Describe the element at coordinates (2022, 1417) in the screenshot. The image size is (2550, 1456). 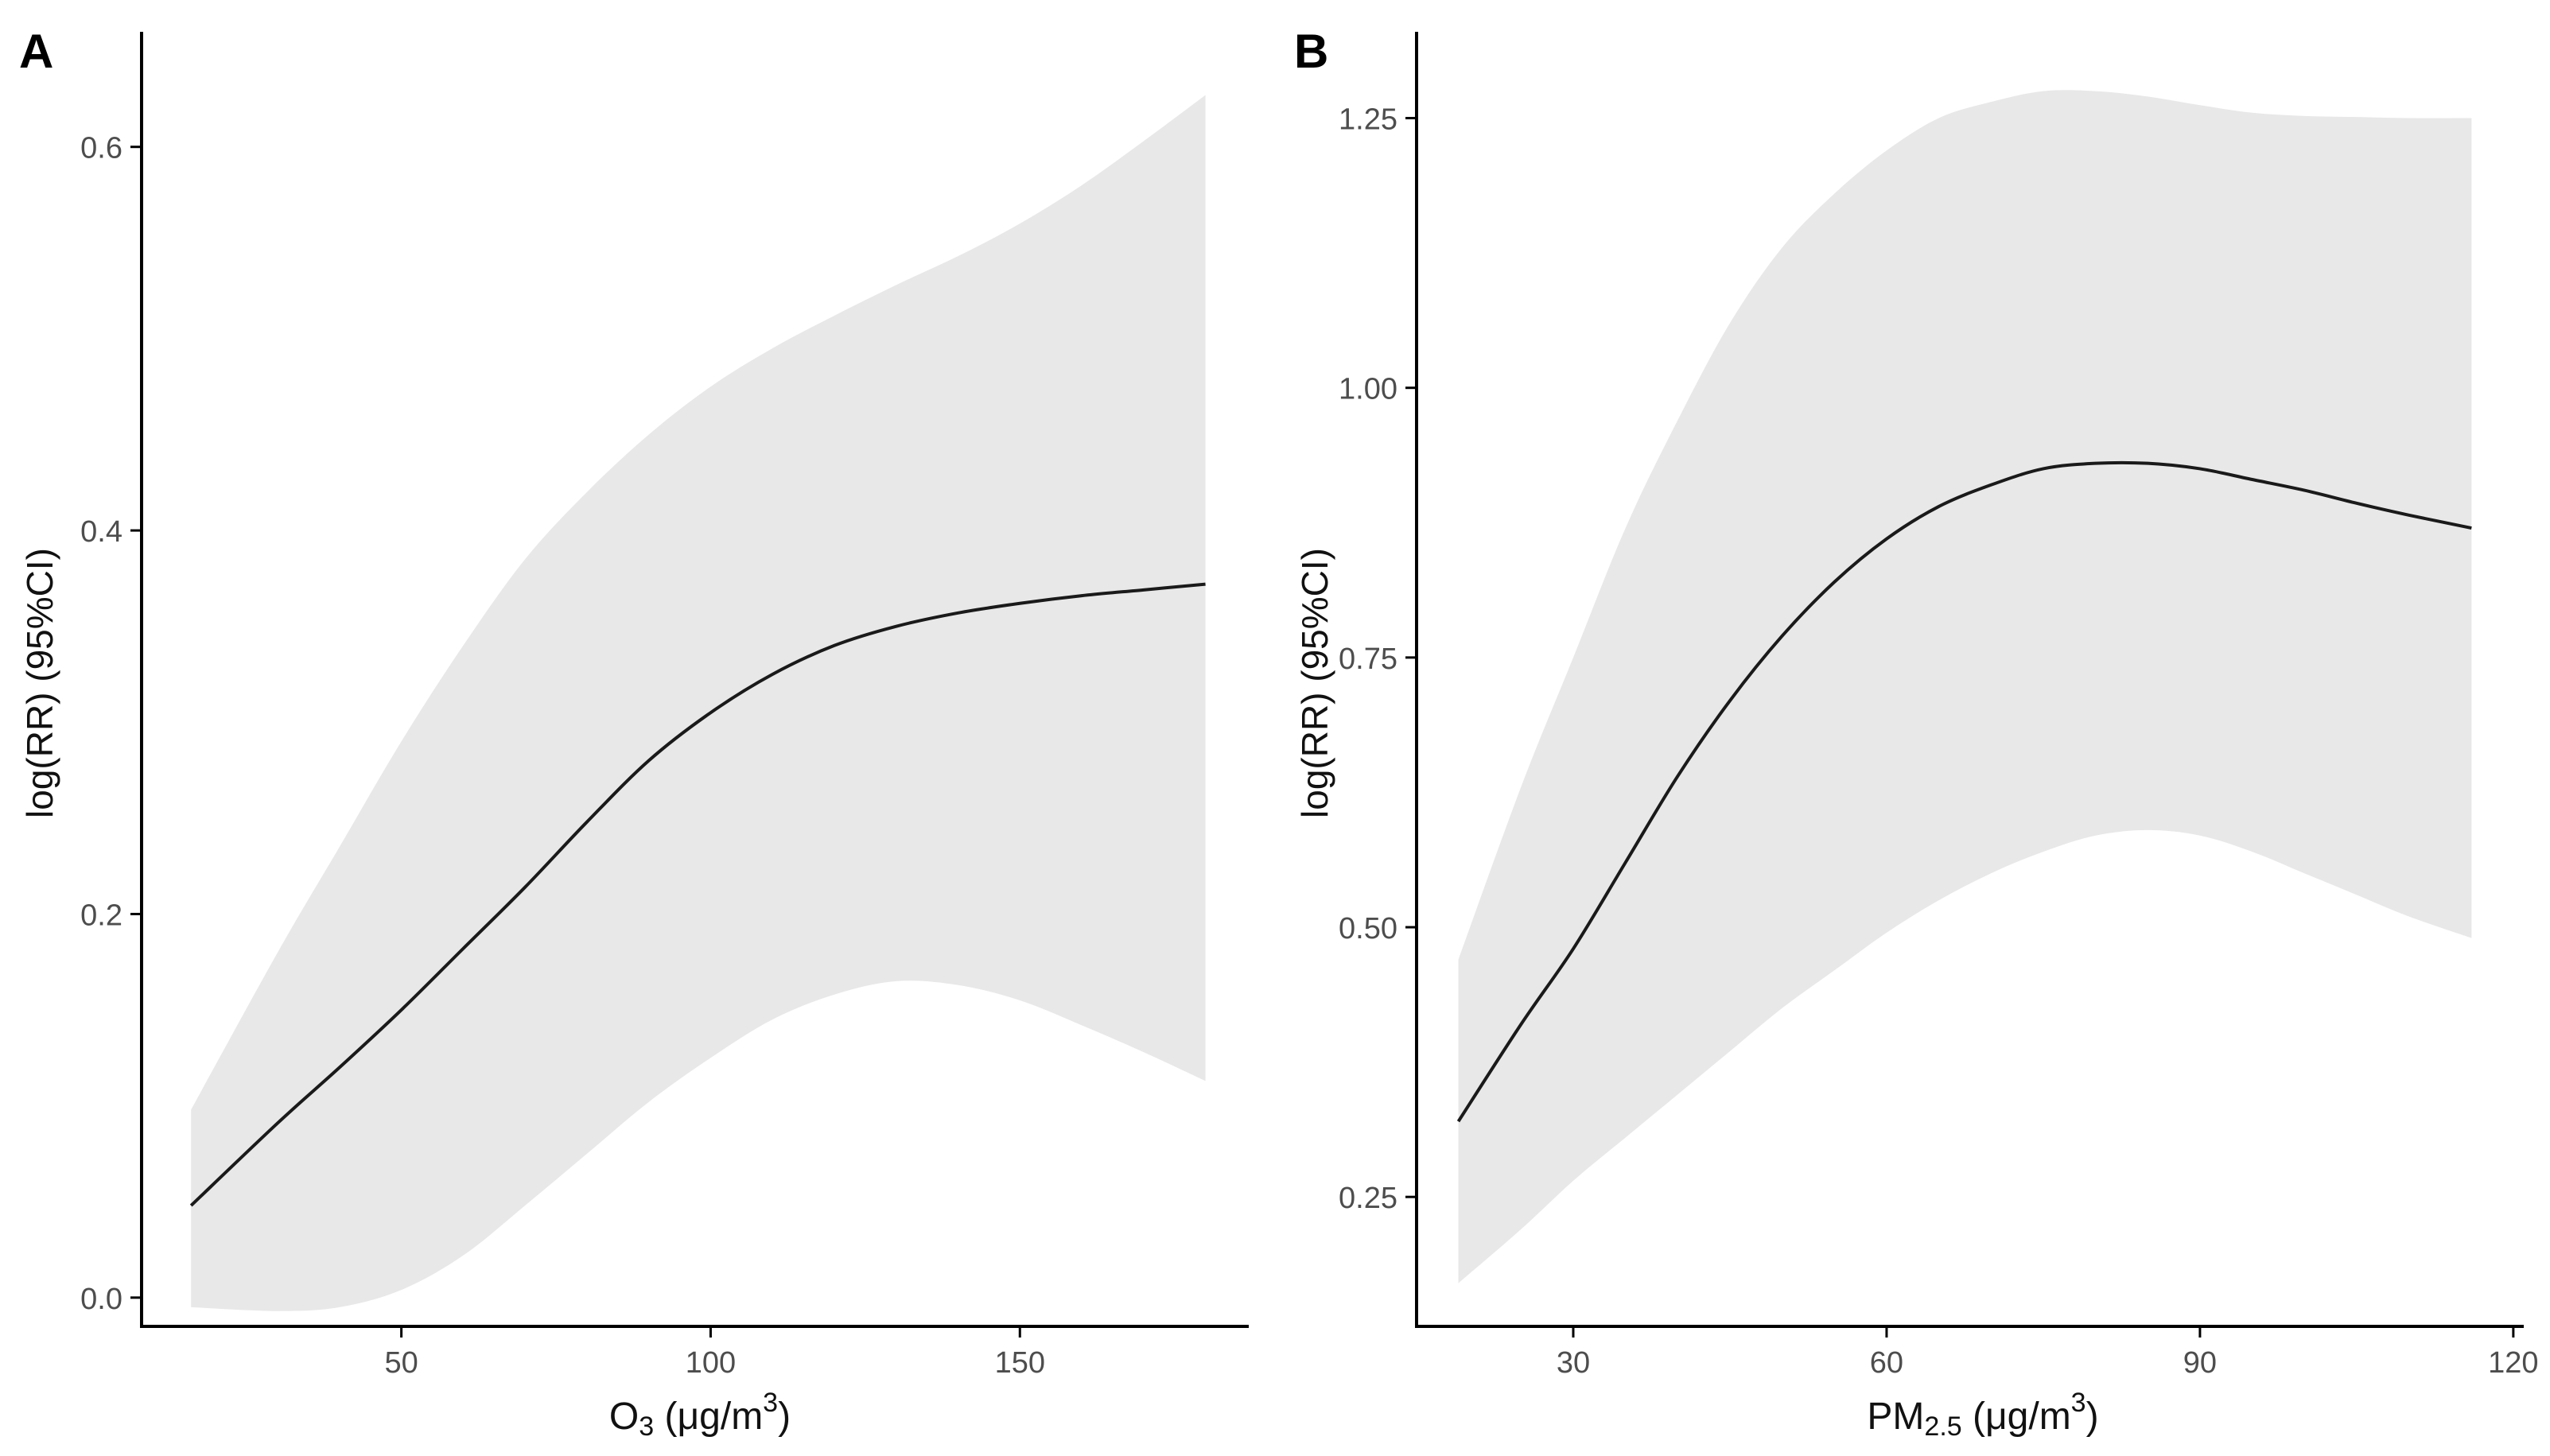
I see `x-axis-label-b-unit: (μg/m` at that location.